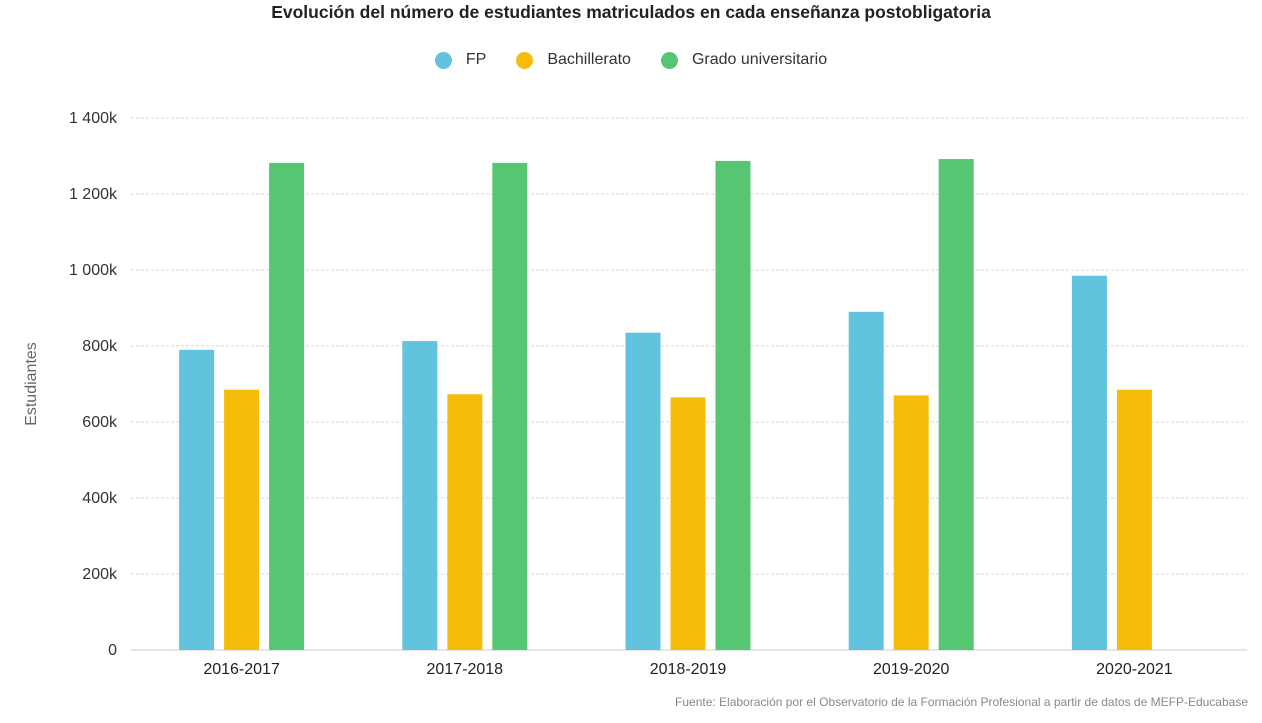  Describe the element at coordinates (93, 384) in the screenshot. I see `y-axis-ticks: 0 200k 400k 600k 800k 1 000k 1 200k 1 400k` at that location.